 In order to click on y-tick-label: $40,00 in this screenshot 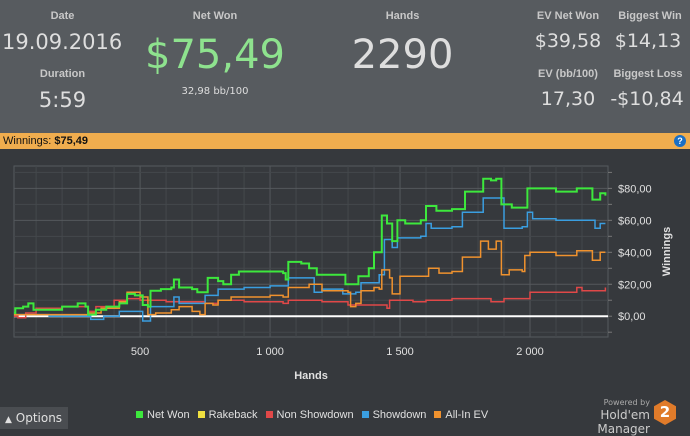, I will do `click(635, 253)`.